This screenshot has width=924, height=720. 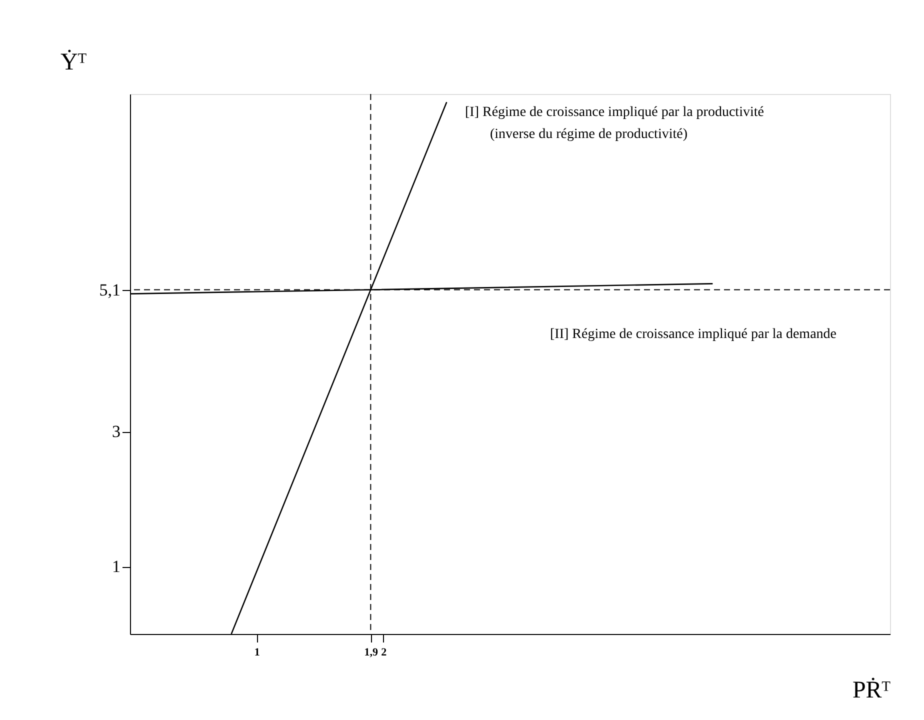 What do you see at coordinates (116, 566) in the screenshot?
I see `y-tick-label: 1` at bounding box center [116, 566].